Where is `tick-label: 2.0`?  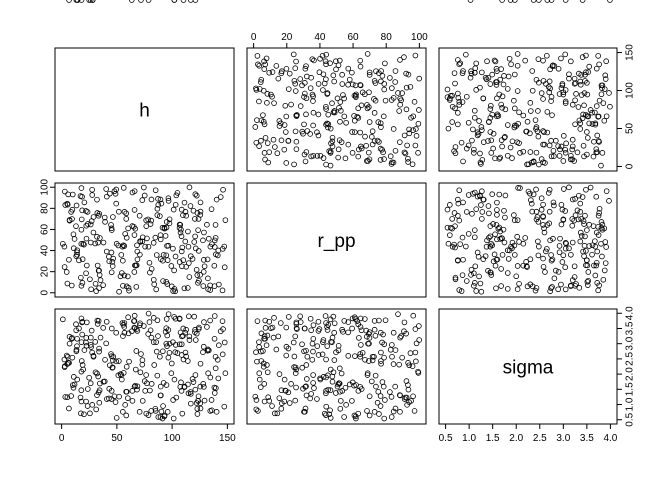 tick-label: 2.0 is located at coordinates (516, 438).